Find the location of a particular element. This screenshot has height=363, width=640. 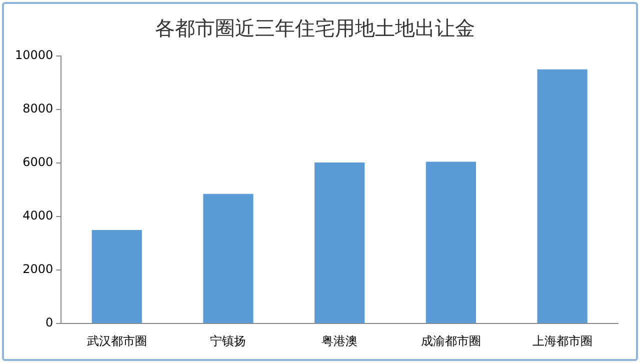

x-tick-label: 武汉都市圈 is located at coordinates (116, 341).